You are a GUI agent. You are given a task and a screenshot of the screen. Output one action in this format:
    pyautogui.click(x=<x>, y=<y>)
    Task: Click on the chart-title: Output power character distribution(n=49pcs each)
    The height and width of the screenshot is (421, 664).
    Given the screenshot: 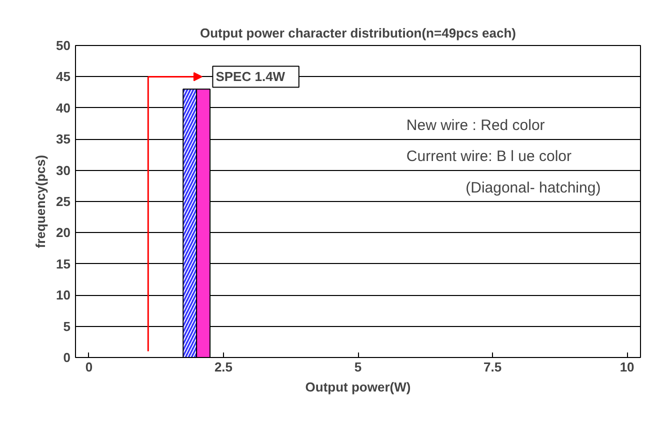 What is the action you would take?
    pyautogui.click(x=358, y=33)
    